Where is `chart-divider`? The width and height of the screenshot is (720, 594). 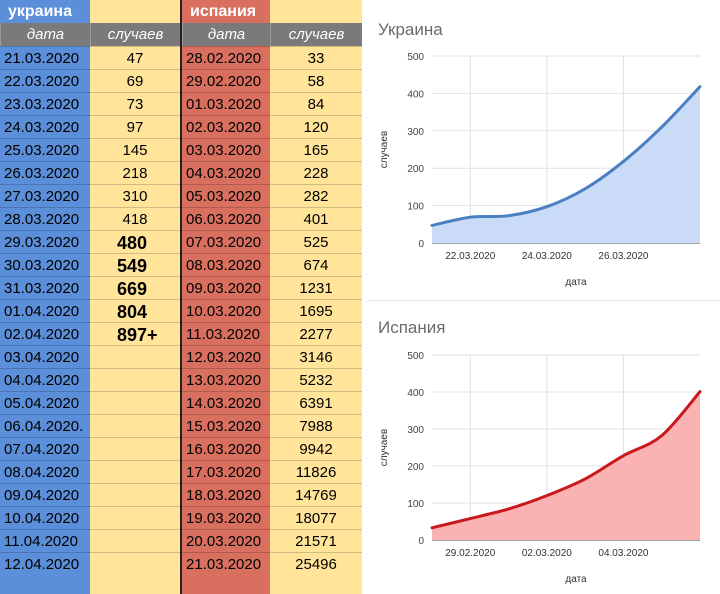 chart-divider is located at coordinates (544, 300).